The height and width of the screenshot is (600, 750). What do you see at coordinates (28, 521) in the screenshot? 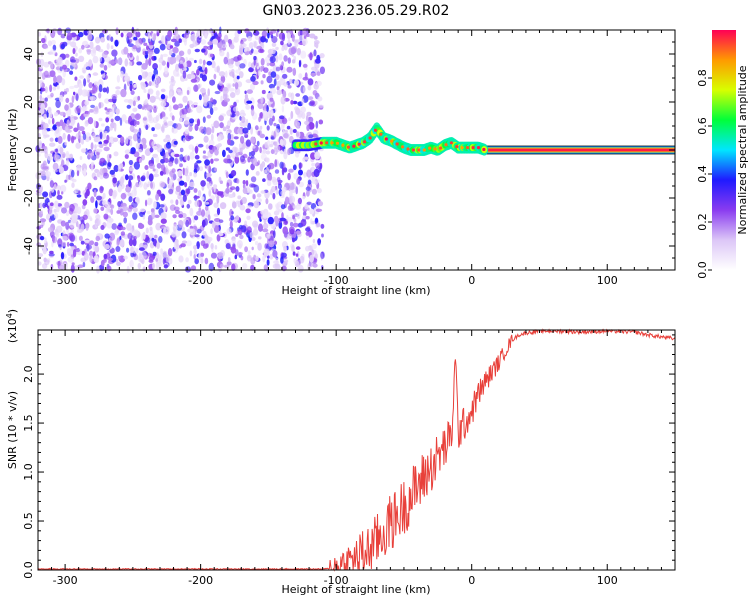
I see `y-tick-label: 0.5` at bounding box center [28, 521].